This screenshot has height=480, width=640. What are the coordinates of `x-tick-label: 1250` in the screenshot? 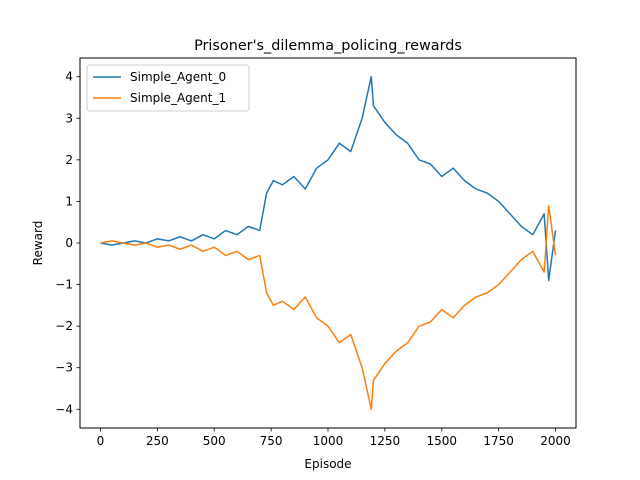 It's located at (385, 441).